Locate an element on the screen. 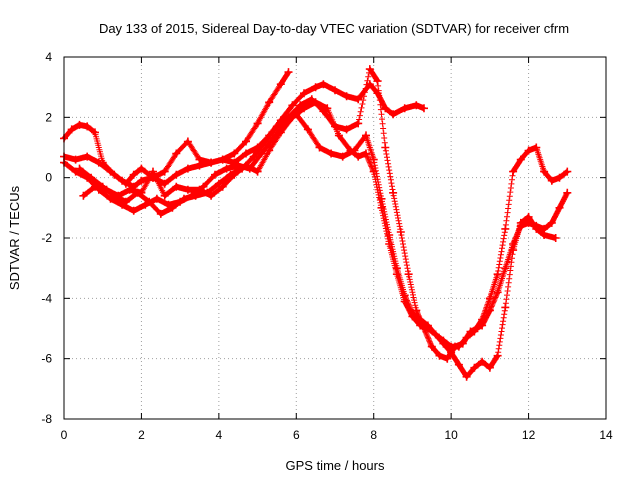 This screenshot has width=640, height=480. x-tick-label: 2 is located at coordinates (141, 435).